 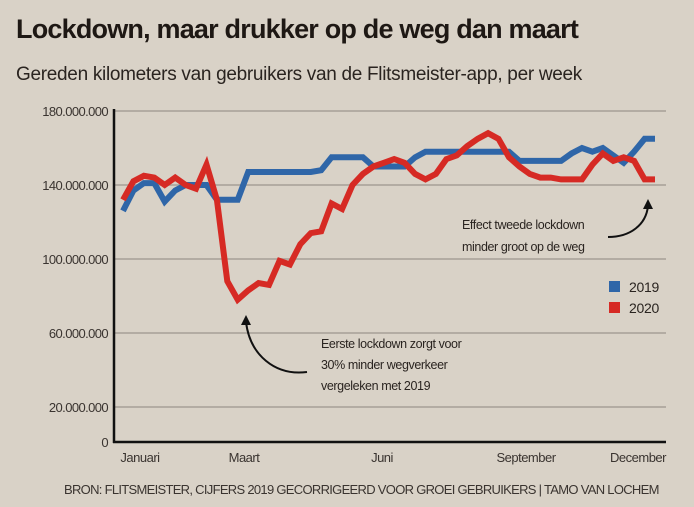 I want to click on annotation-line: 30% minder wegverkeer, so click(x=384, y=365).